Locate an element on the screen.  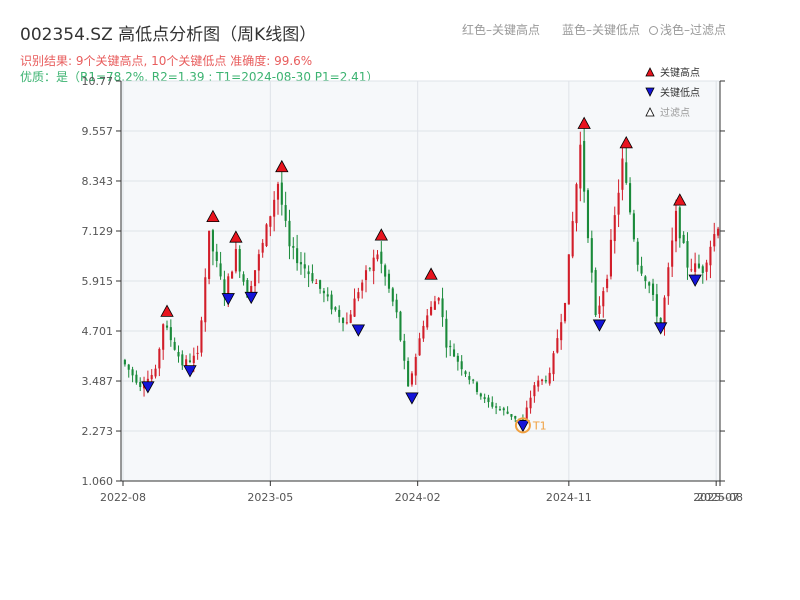
x-tick-label: 2025-07 is located at coordinates (716, 497).